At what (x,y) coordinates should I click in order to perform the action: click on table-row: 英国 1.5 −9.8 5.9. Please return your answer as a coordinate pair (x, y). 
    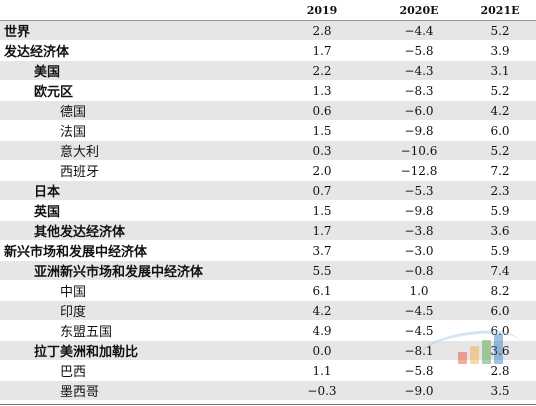
    Looking at the image, I should click on (268, 211).